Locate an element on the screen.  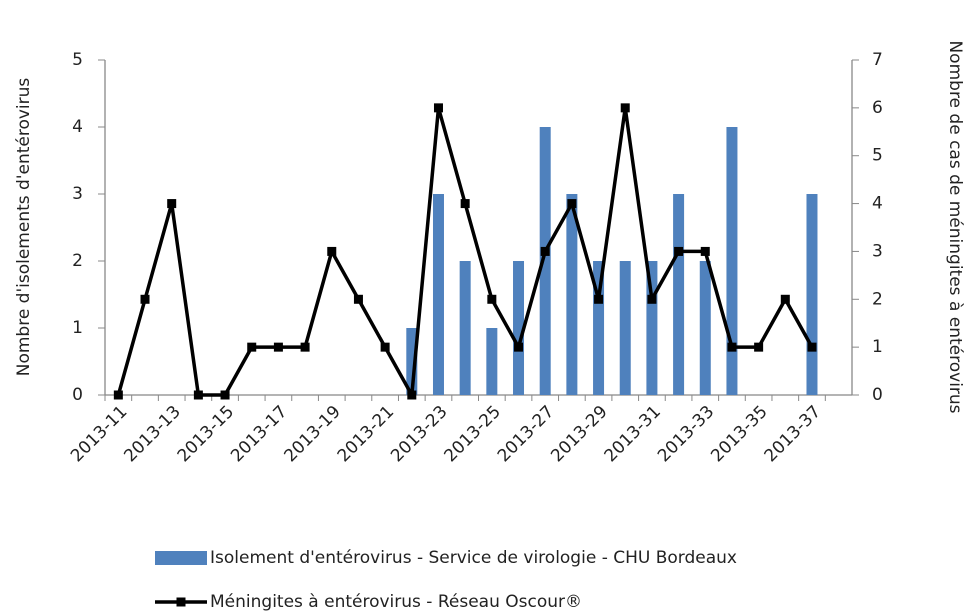
x-tick-label: 2013-33 is located at coordinates (686, 434).